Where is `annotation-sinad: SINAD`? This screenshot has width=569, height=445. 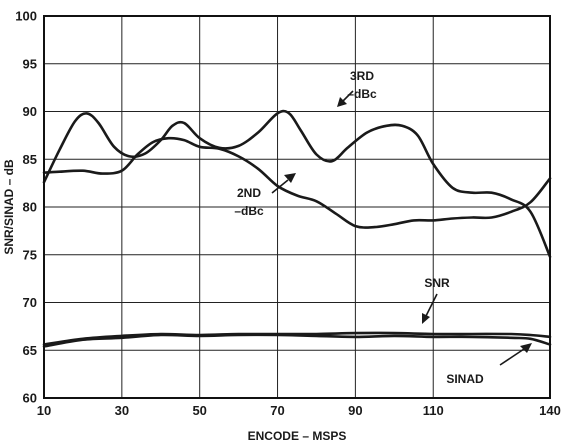 annotation-sinad: SINAD is located at coordinates (465, 379).